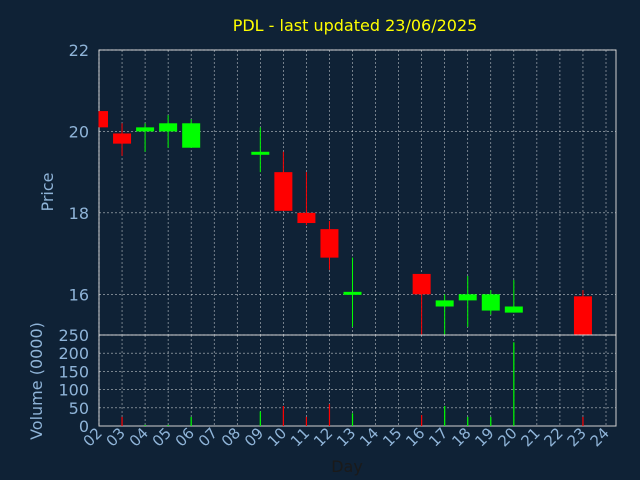  I want to click on price-tick-label: 20, so click(79, 131).